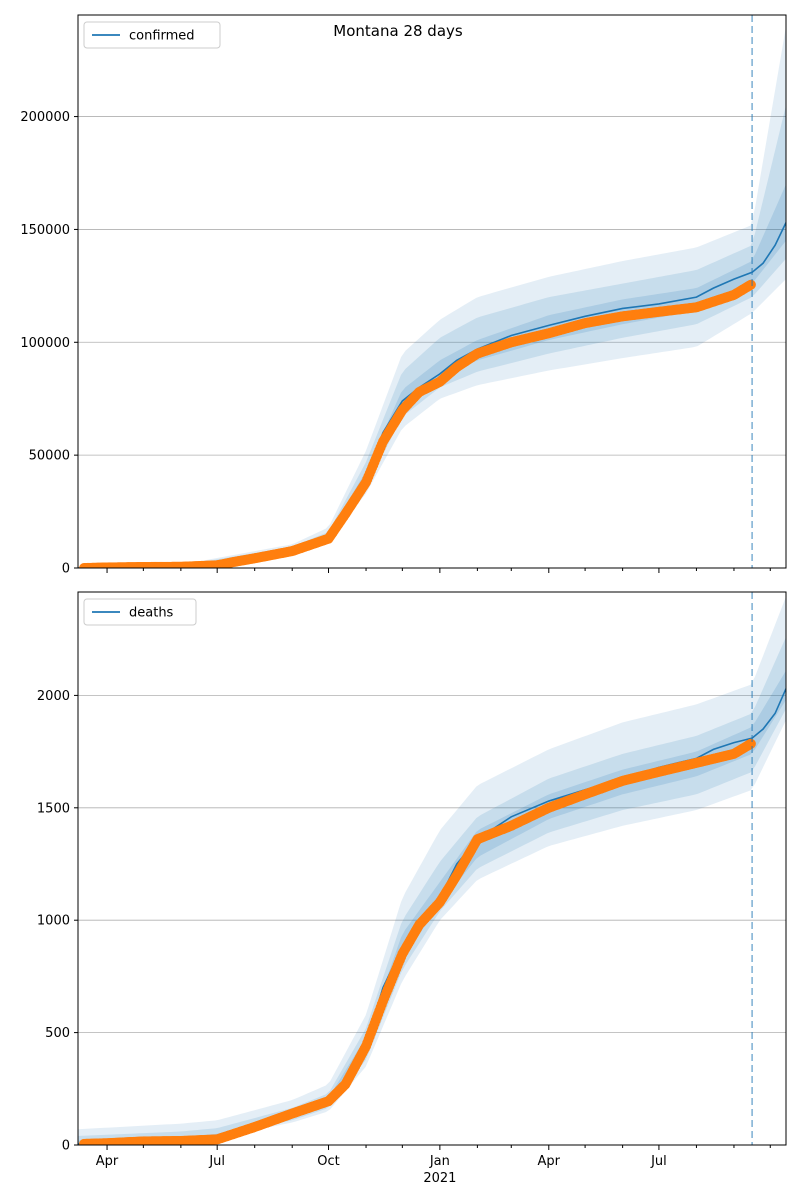 This screenshot has width=800, height=1204. What do you see at coordinates (162, 36) in the screenshot?
I see `legend-label: confirmed` at bounding box center [162, 36].